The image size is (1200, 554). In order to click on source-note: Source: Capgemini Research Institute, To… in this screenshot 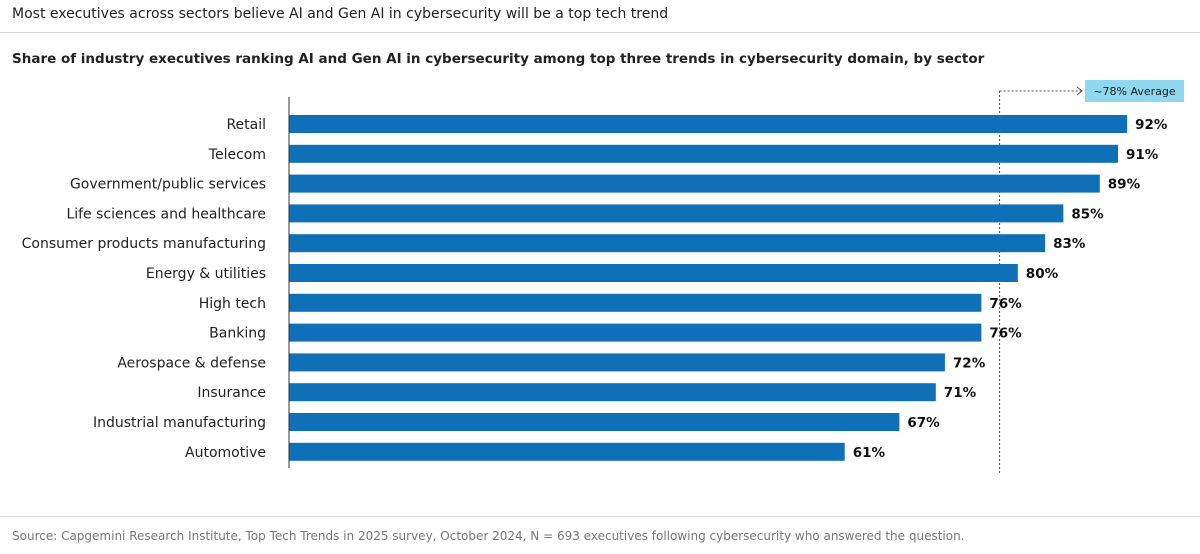, I will do `click(488, 536)`.